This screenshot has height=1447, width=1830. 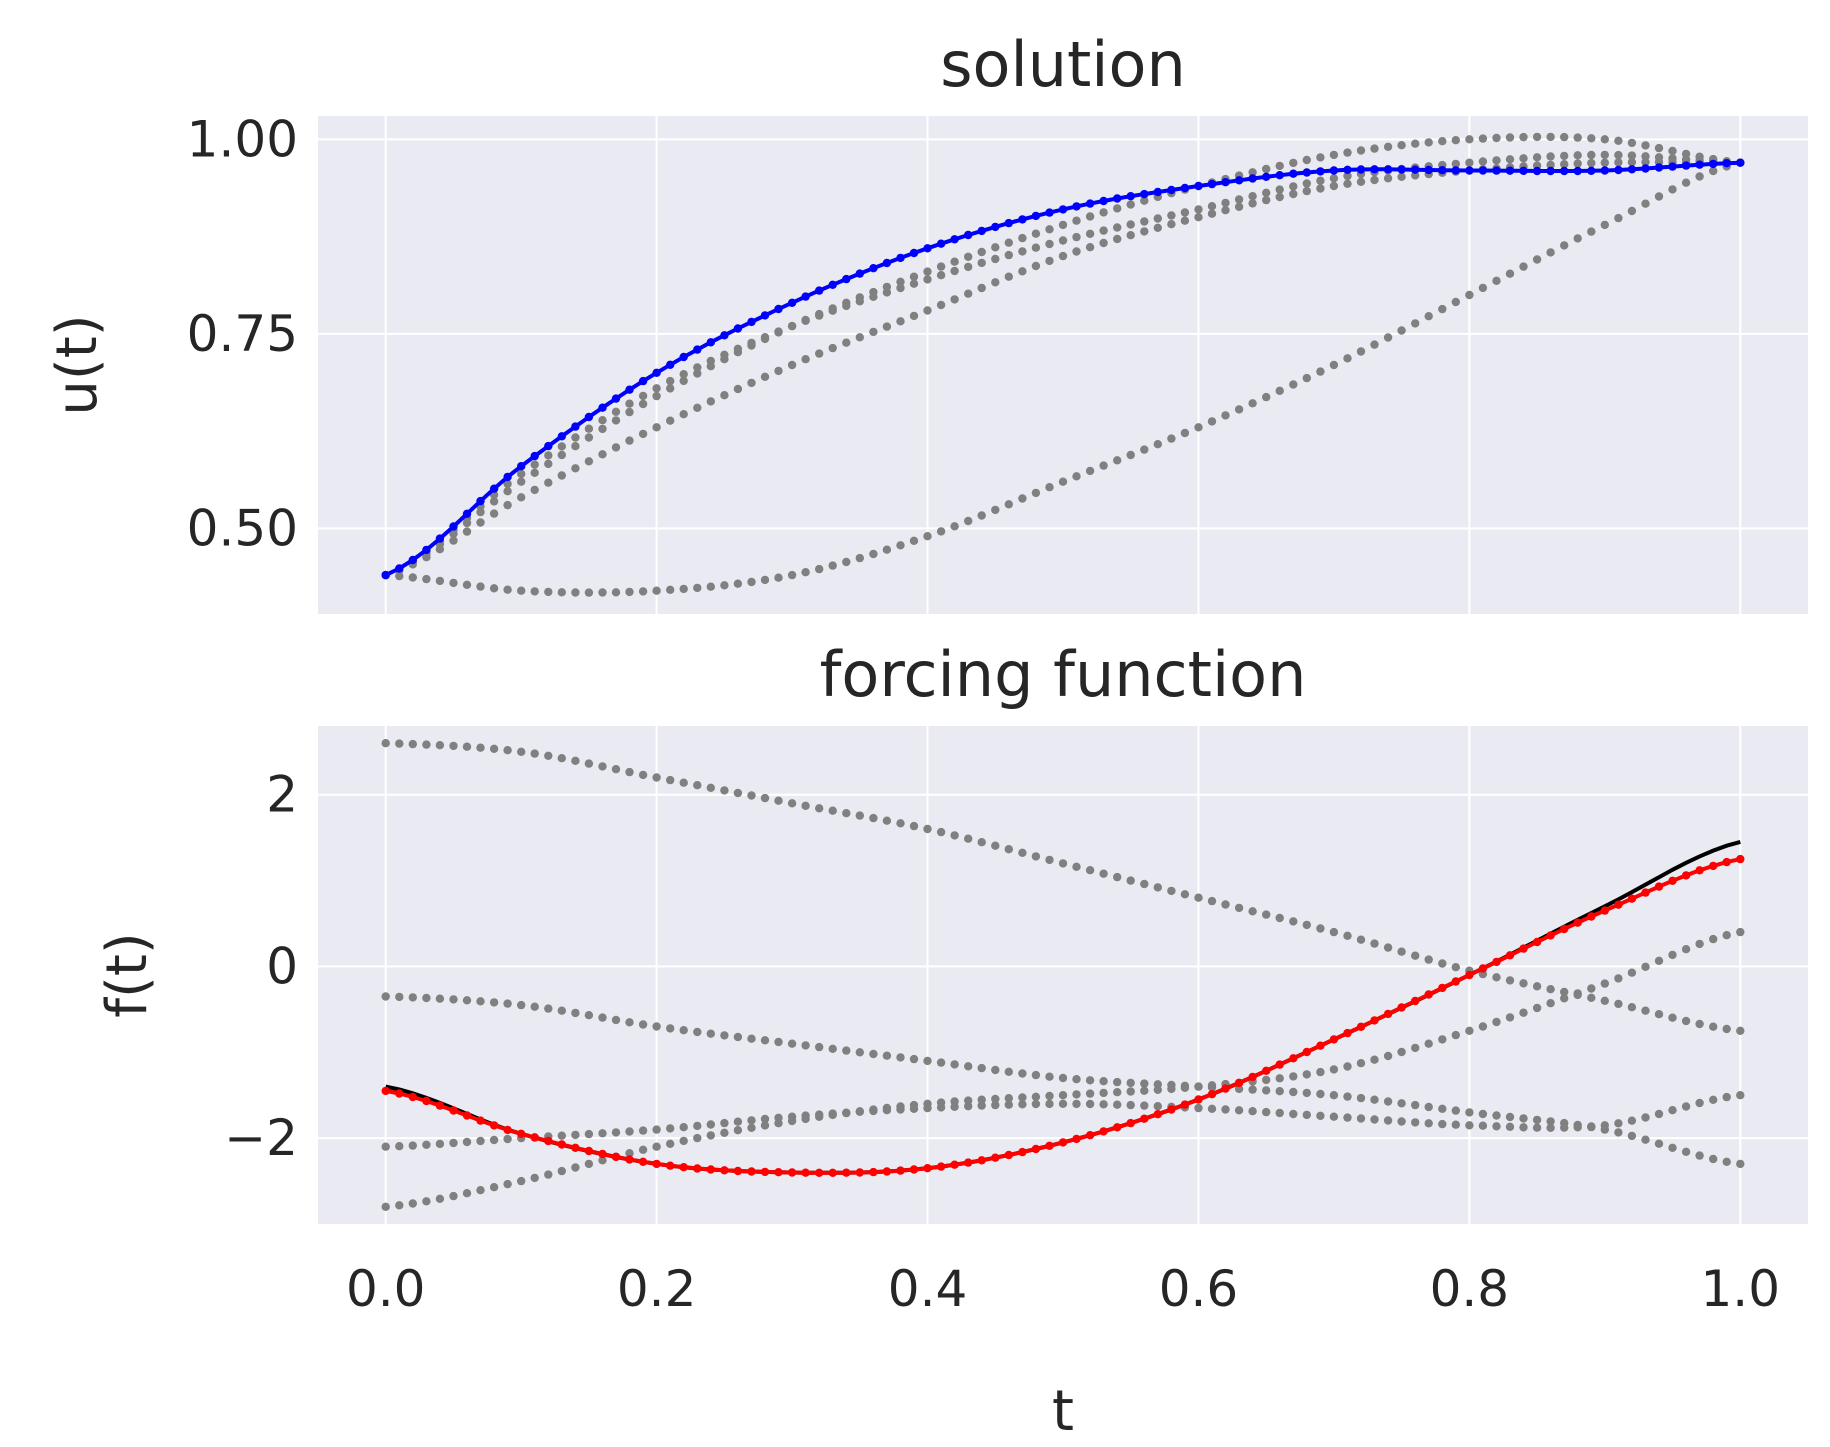 What do you see at coordinates (657, 1289) in the screenshot?
I see `x-tick-label: 0.2` at bounding box center [657, 1289].